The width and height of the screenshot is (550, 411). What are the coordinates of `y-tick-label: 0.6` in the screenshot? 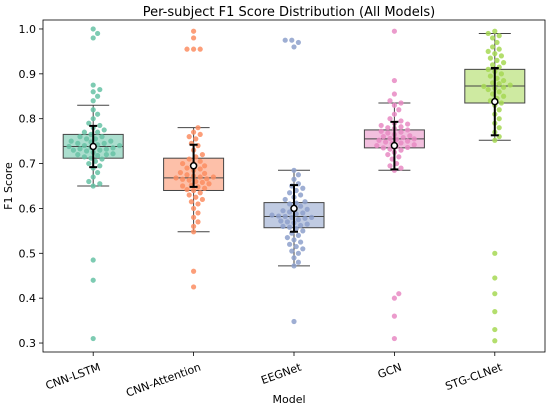 It's located at (28, 208).